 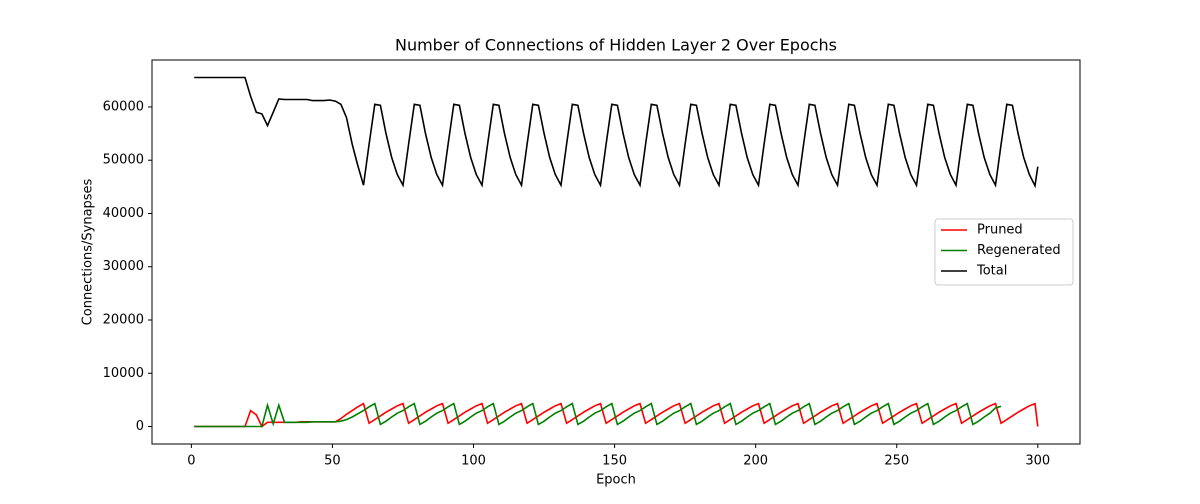 What do you see at coordinates (123, 373) in the screenshot?
I see `y-tick-label: 10000` at bounding box center [123, 373].